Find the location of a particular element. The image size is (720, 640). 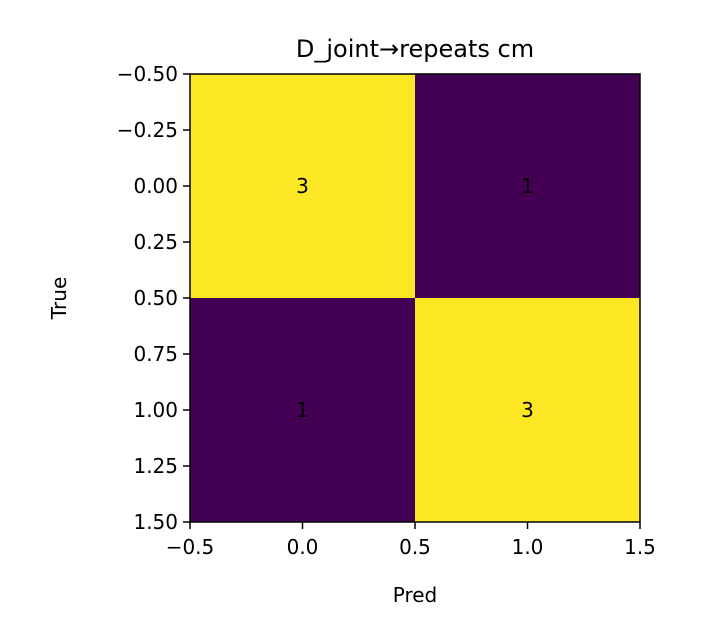

chart-title: D_joint→repeats cm is located at coordinates (415, 49).